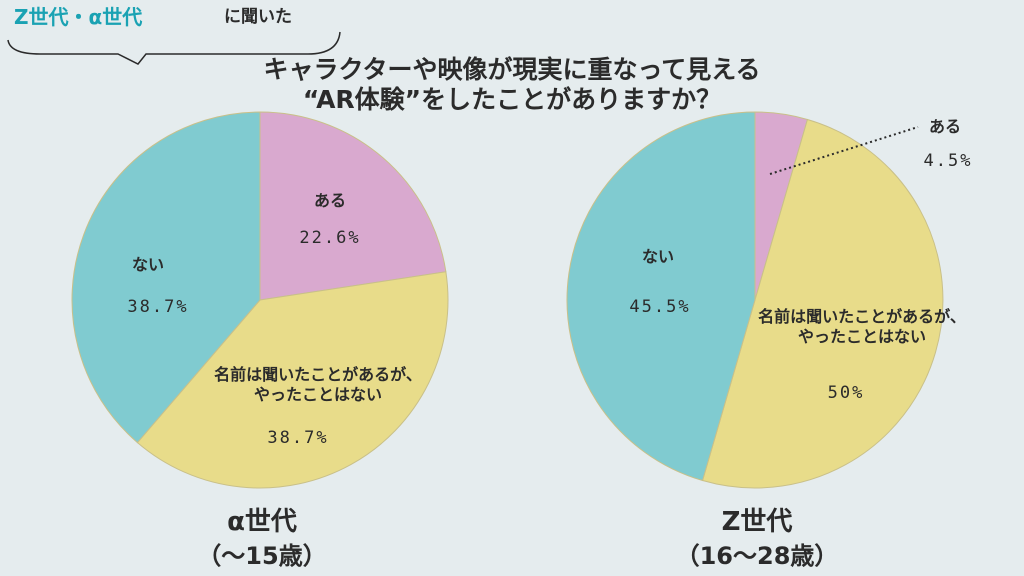  I want to click on slice-value-label: 22.6%, so click(329, 238).